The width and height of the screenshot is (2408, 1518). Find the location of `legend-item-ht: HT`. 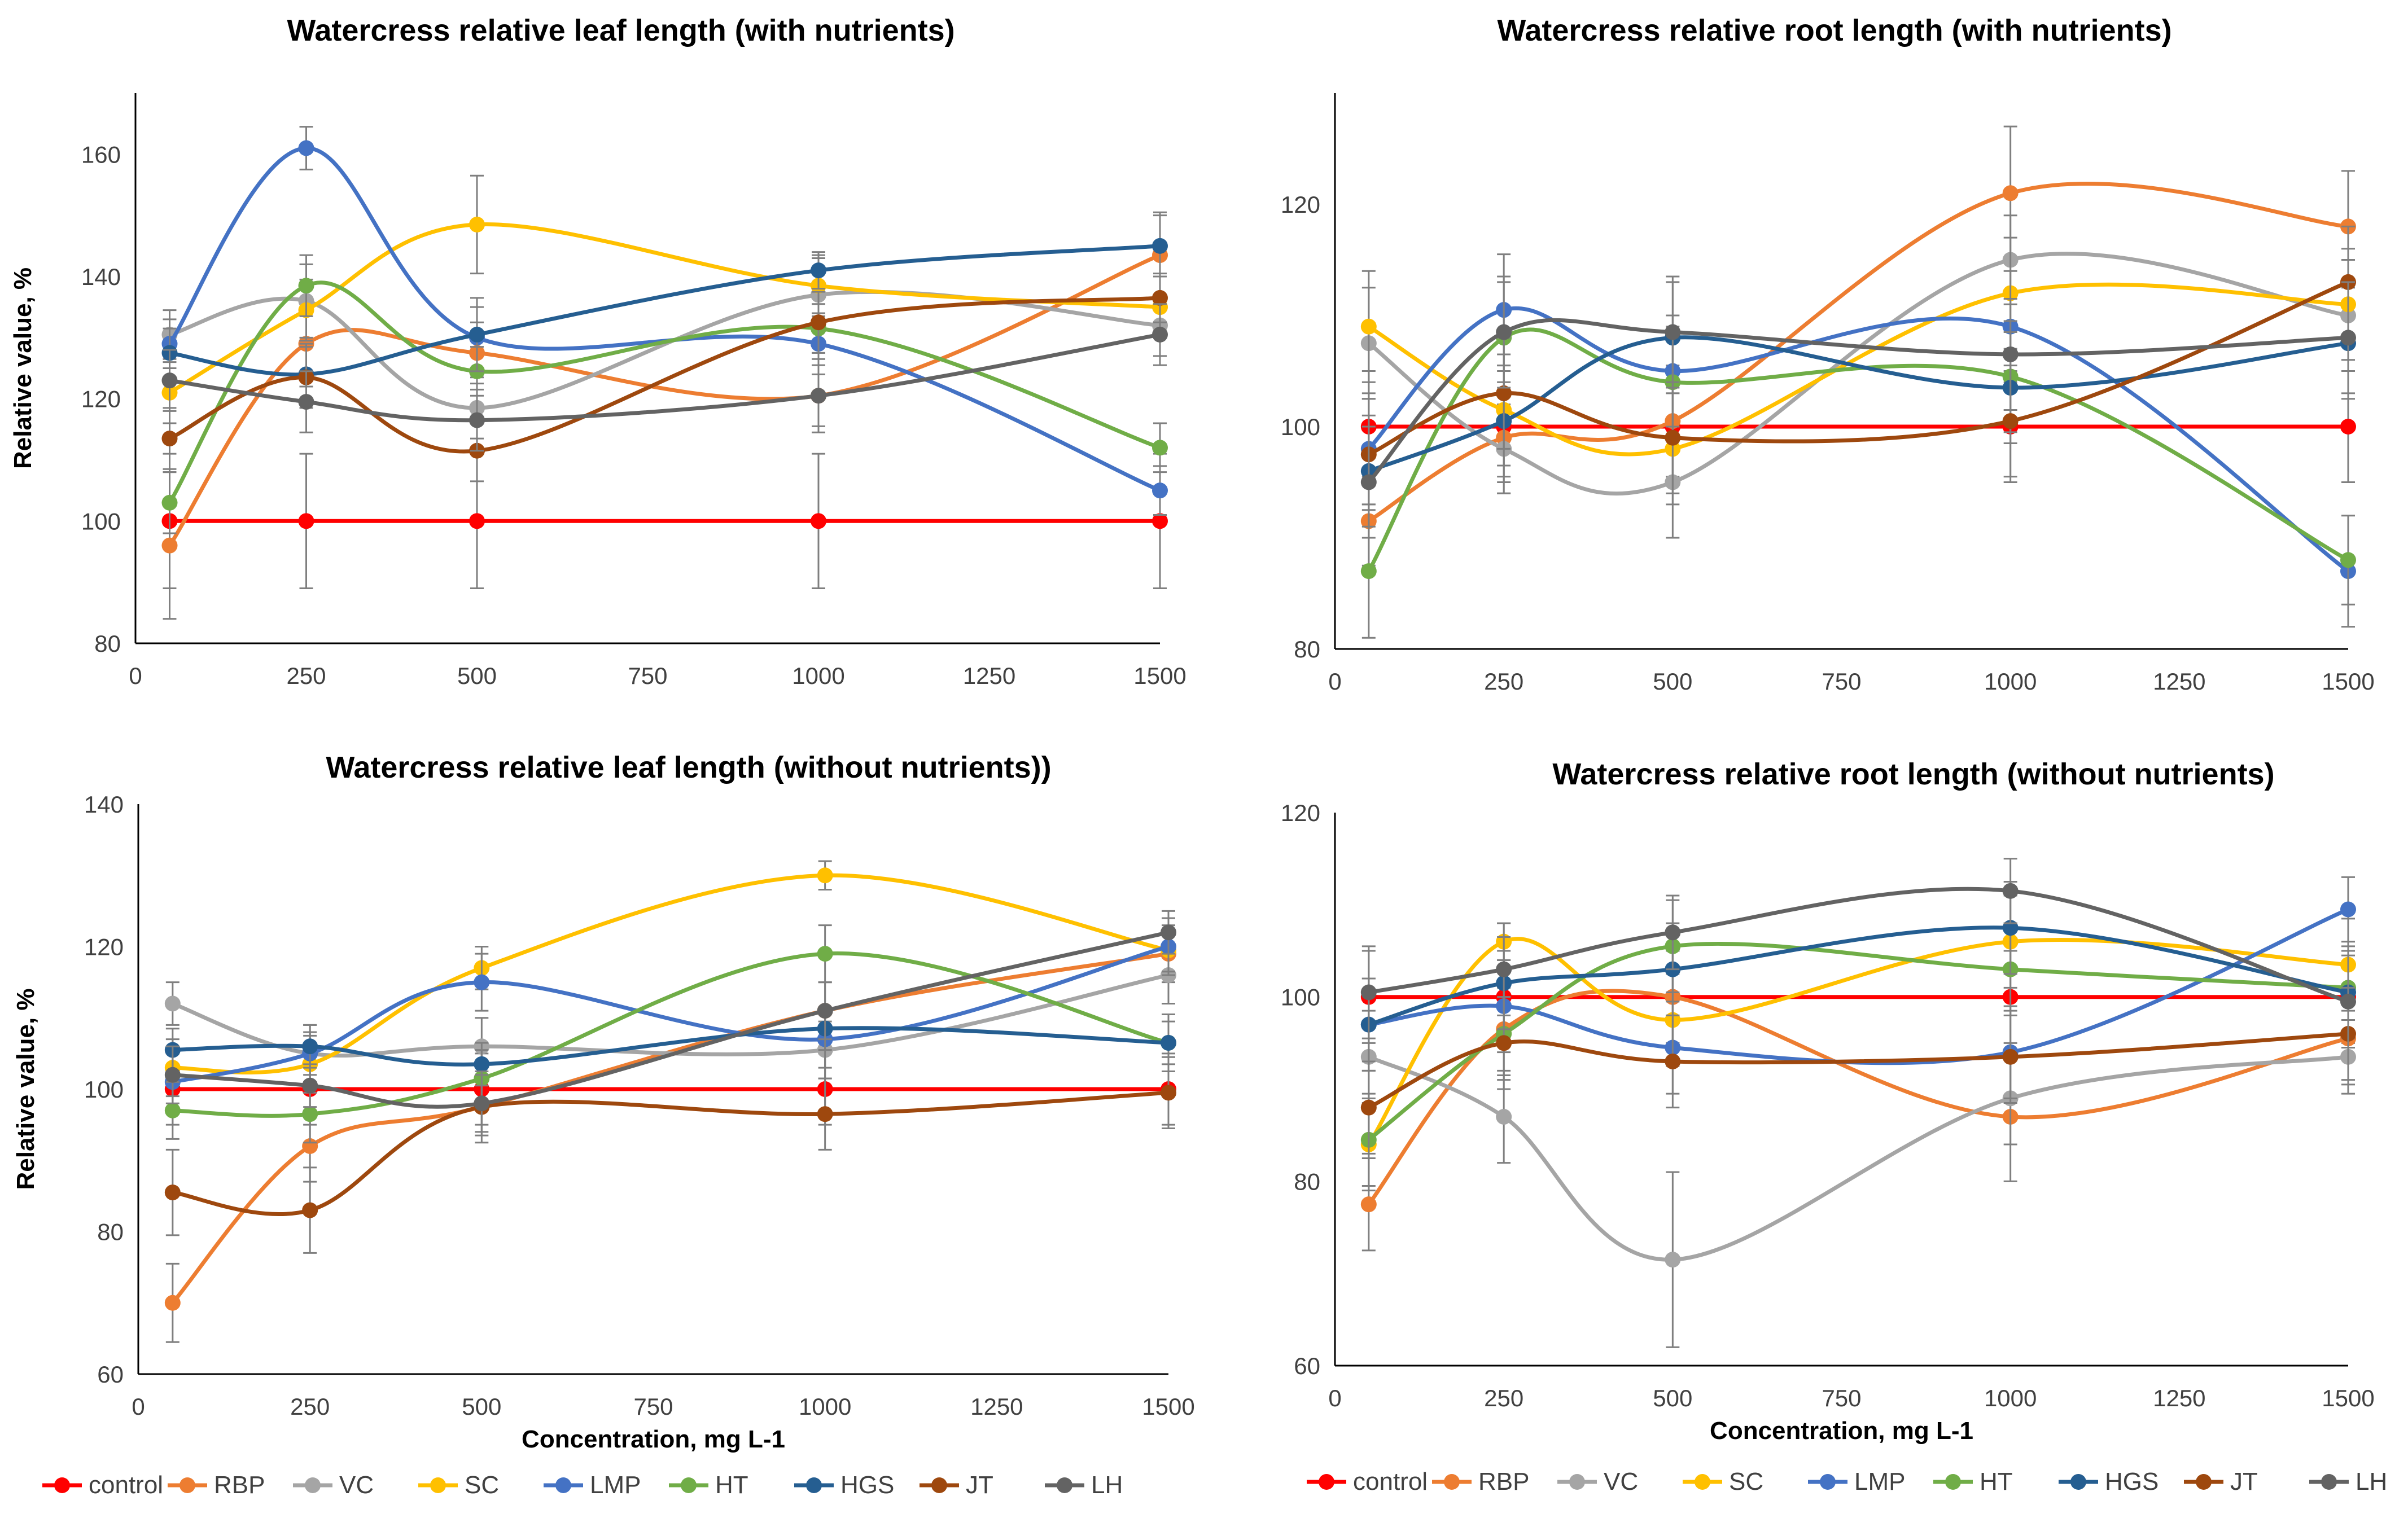

legend-item-ht: HT is located at coordinates (1973, 1481).